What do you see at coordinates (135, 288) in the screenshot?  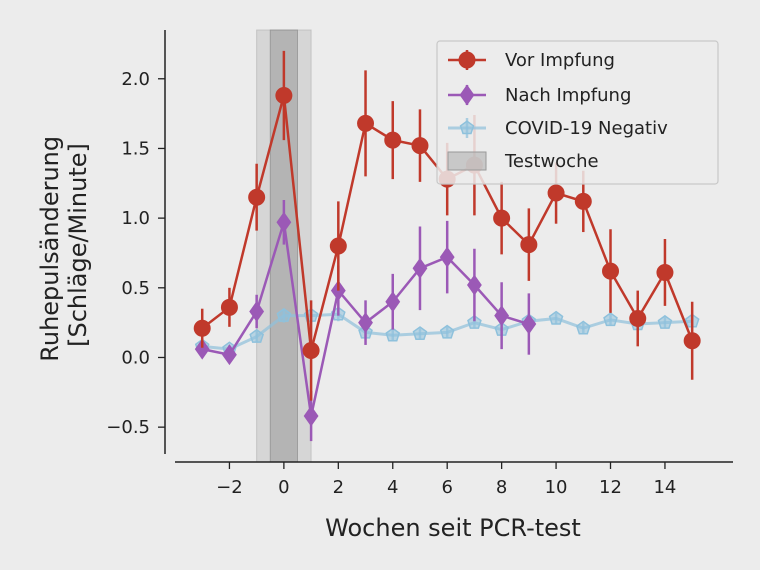 I see `y-tick-label: 0.5` at bounding box center [135, 288].